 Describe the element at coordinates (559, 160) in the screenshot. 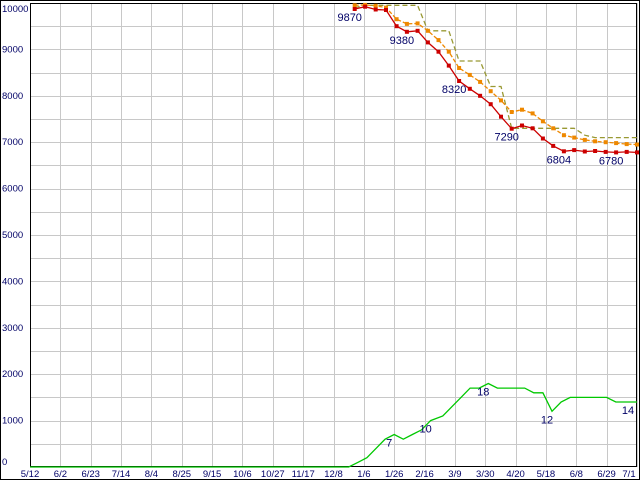

I see `svg-text: 6804` at that location.